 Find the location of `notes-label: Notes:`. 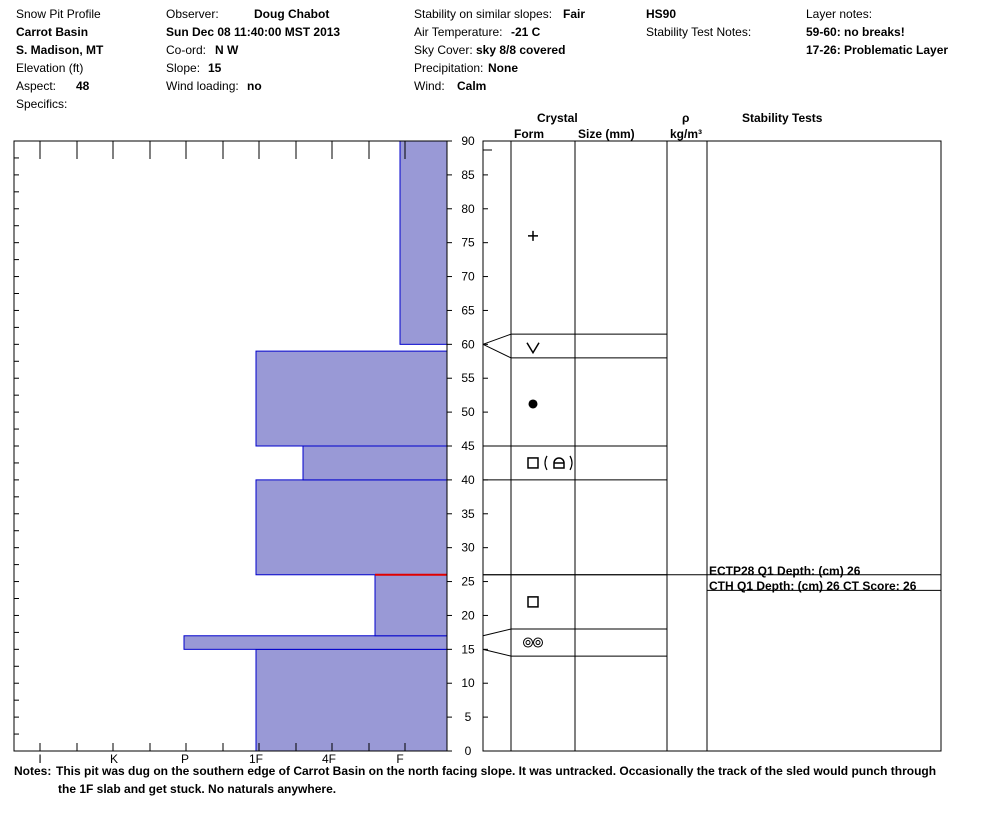

notes-label: Notes: is located at coordinates (33, 771).